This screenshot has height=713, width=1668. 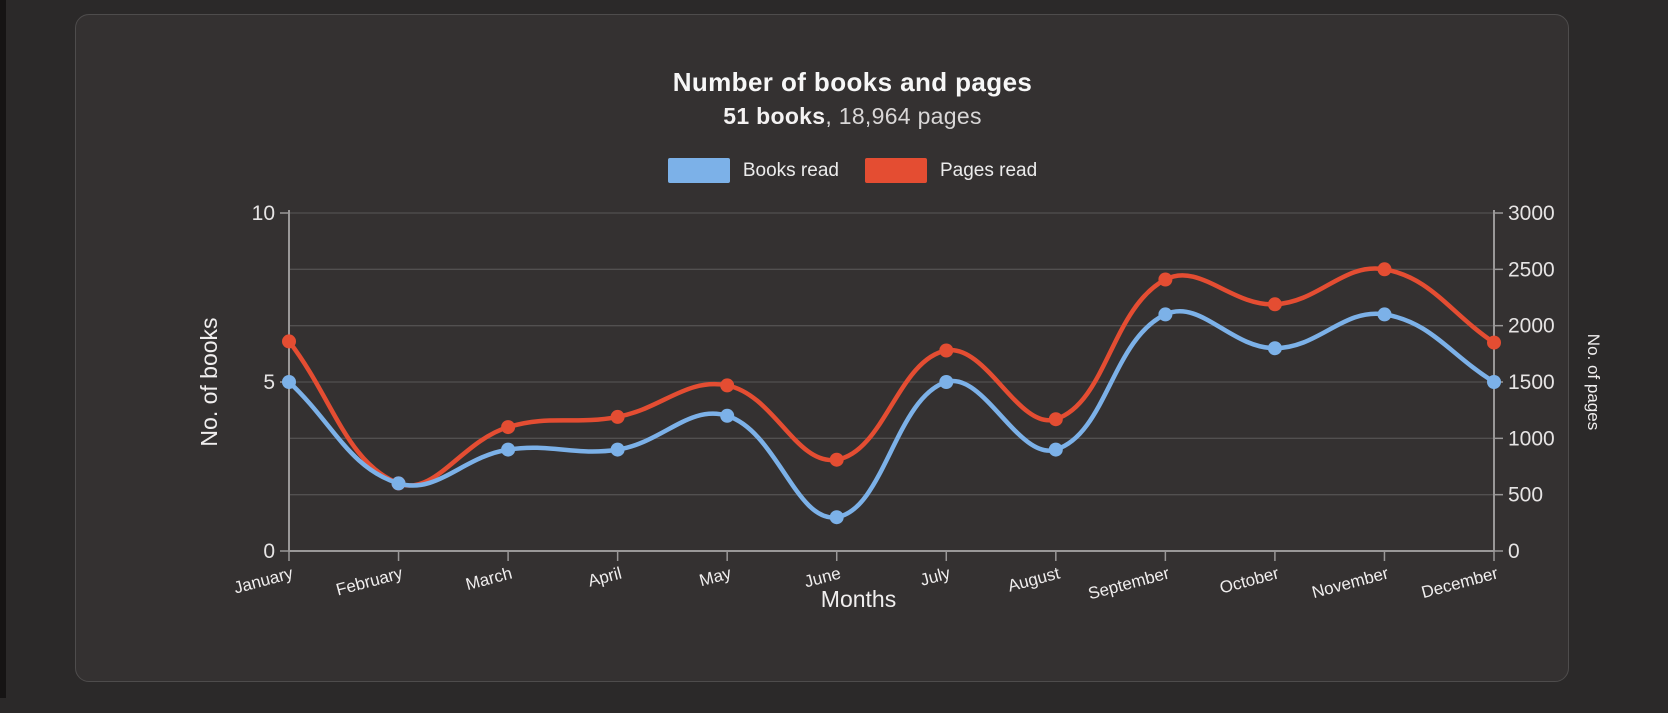 I want to click on data-point-books-read-may, so click(x=727, y=415).